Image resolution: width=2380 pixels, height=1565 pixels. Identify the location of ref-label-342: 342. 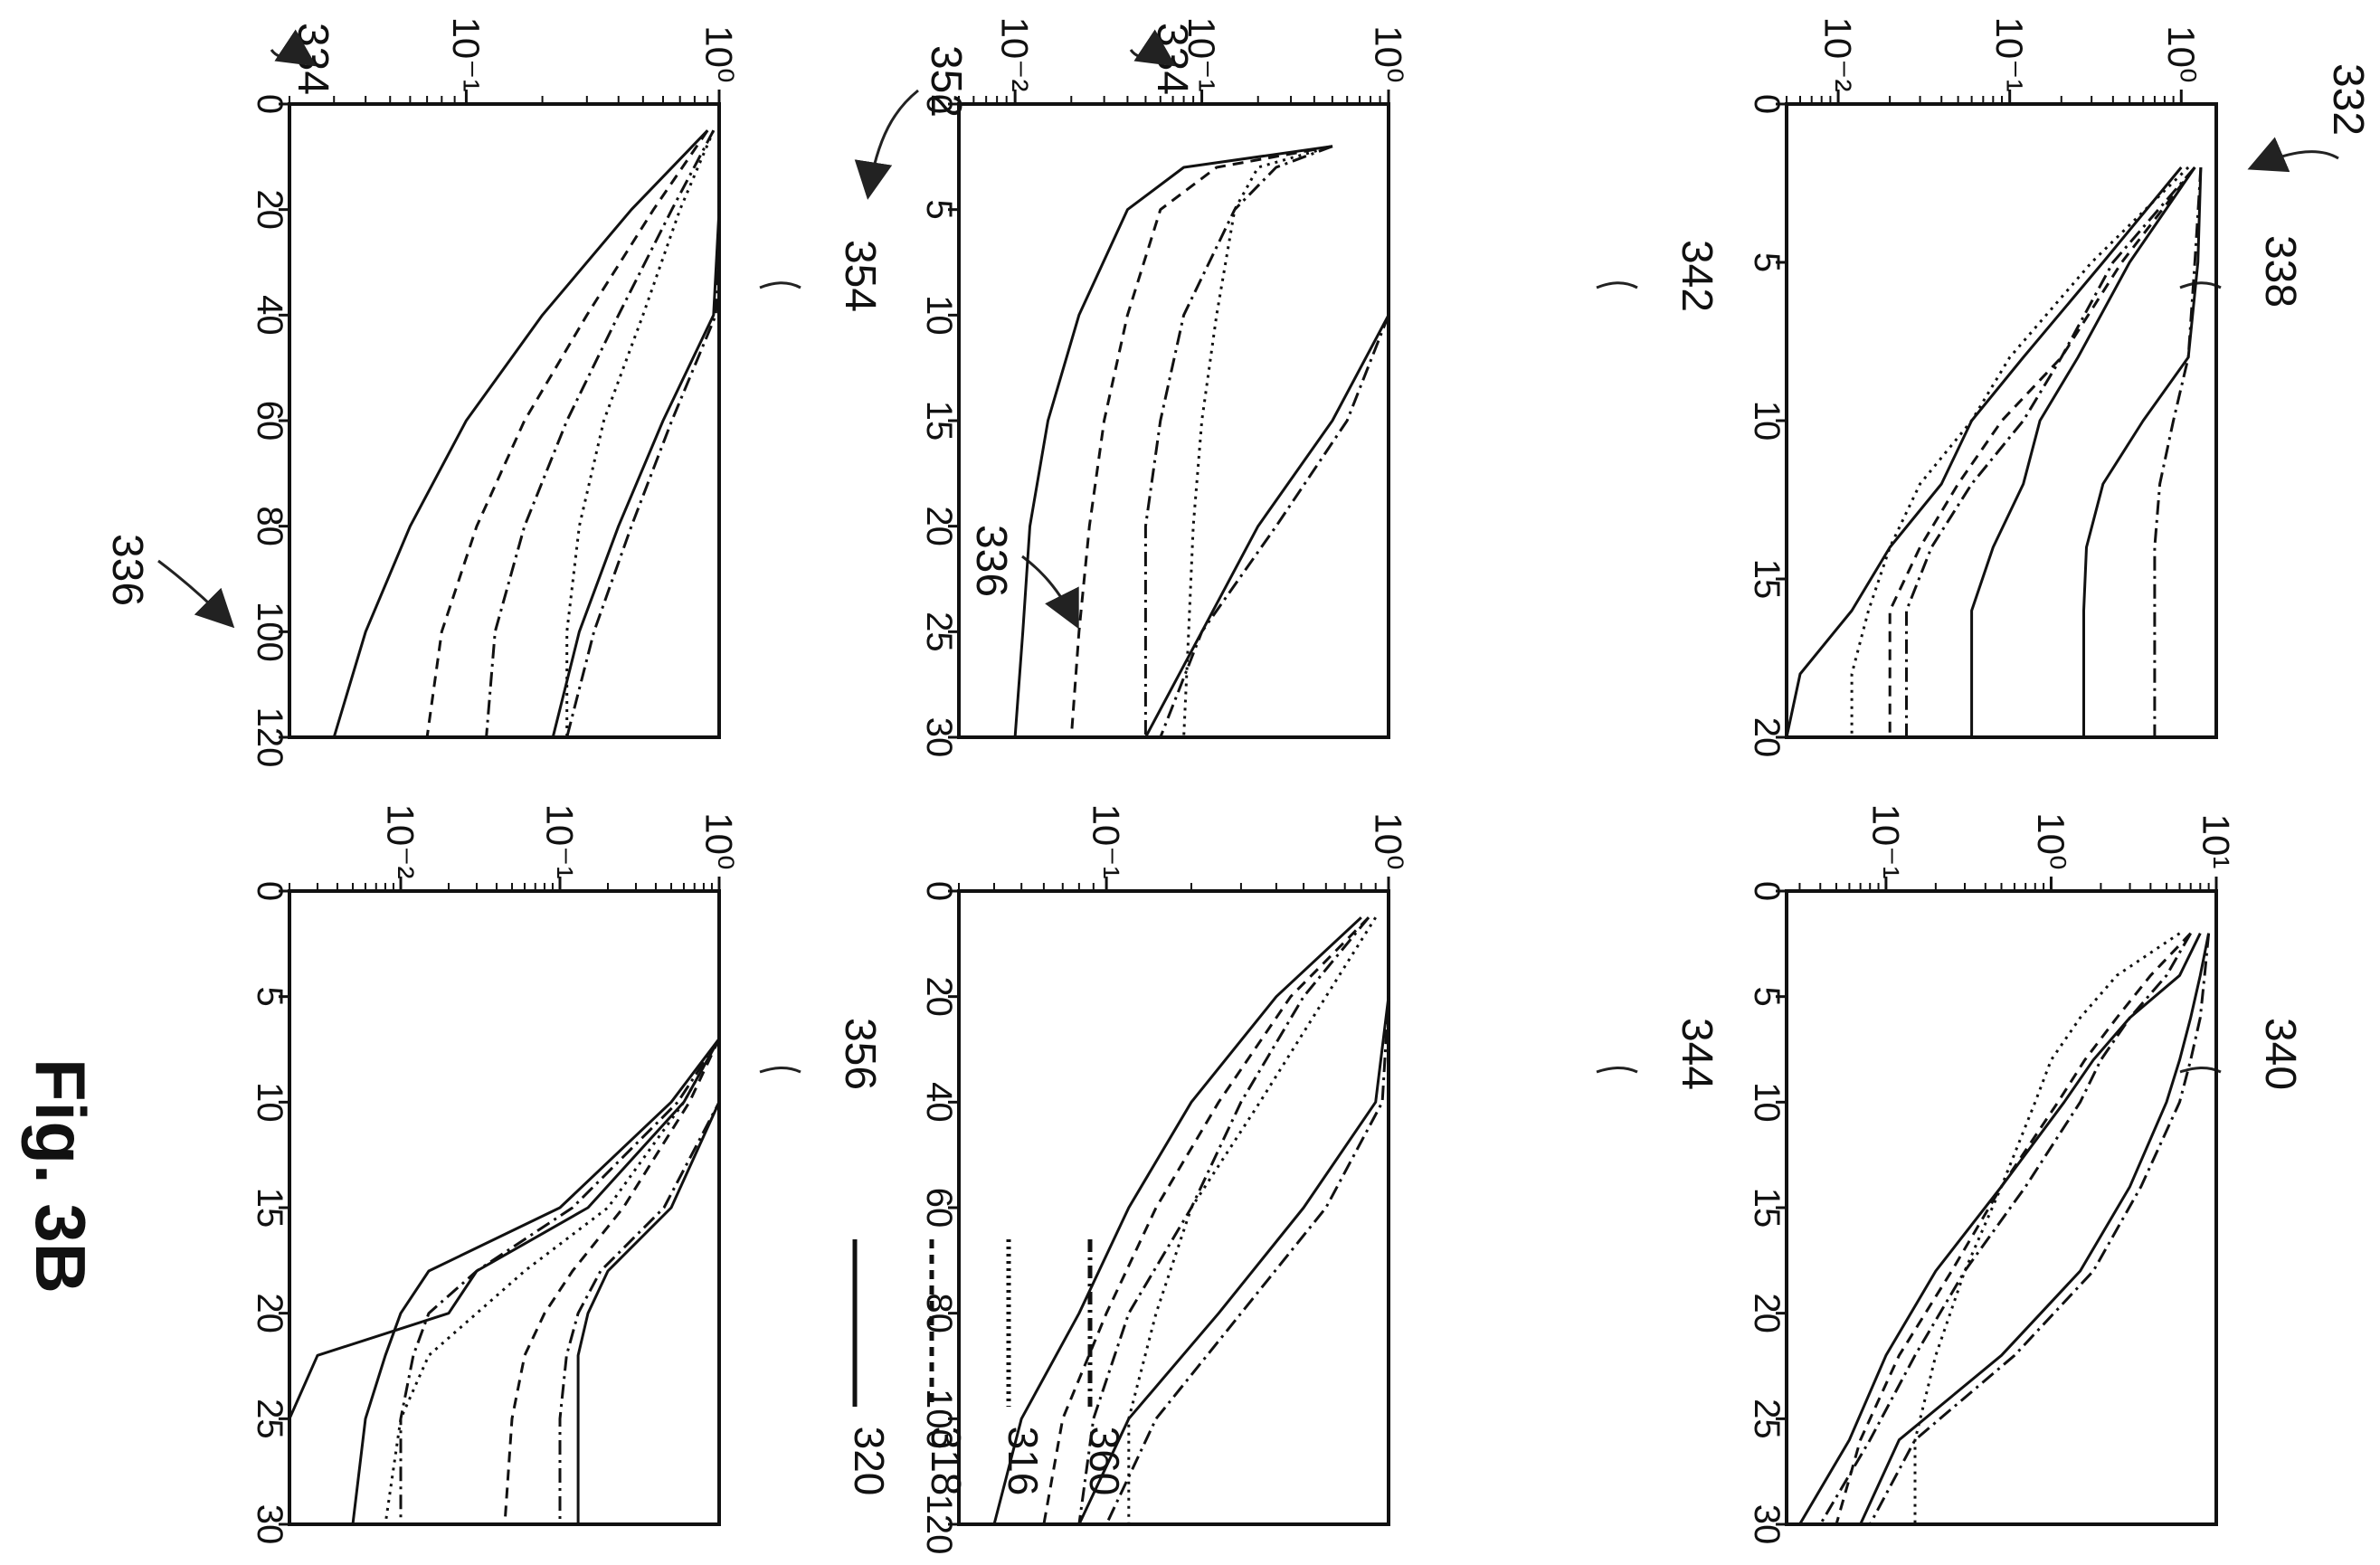
(1697, 276).